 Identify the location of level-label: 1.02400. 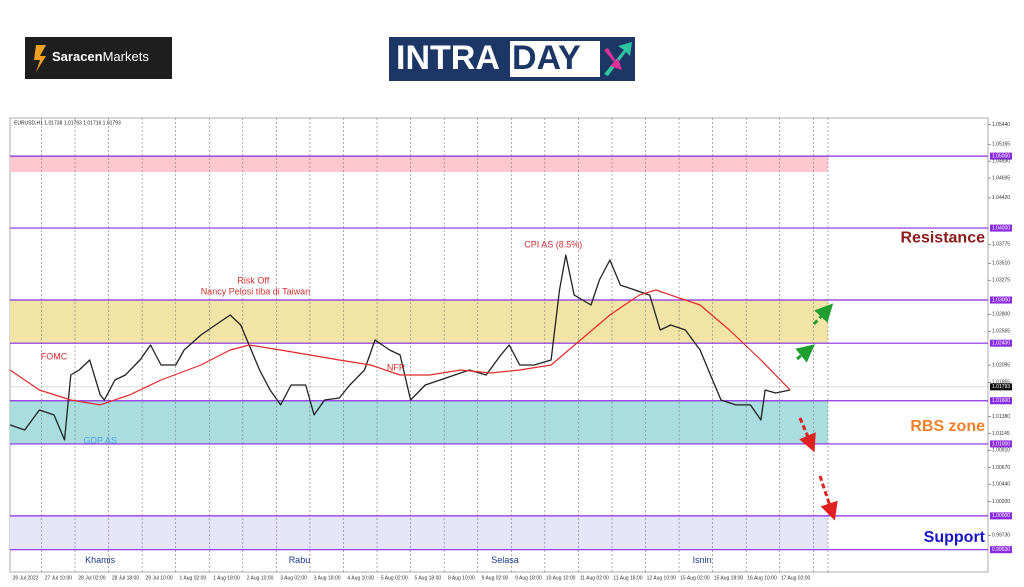
(1001, 344).